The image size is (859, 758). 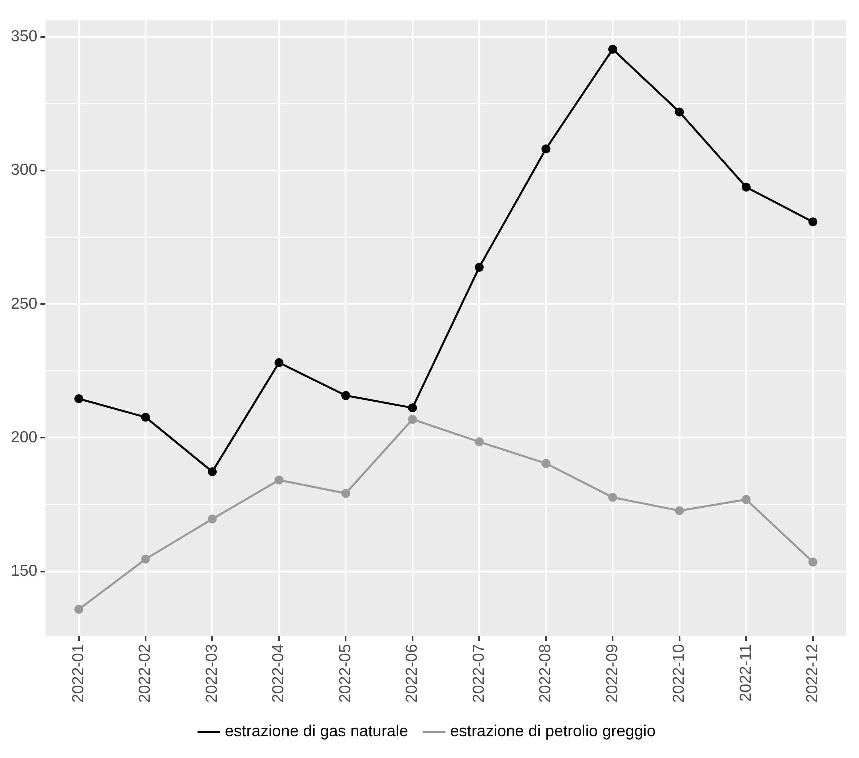 I want to click on y-tick-label: 350, so click(x=24, y=37).